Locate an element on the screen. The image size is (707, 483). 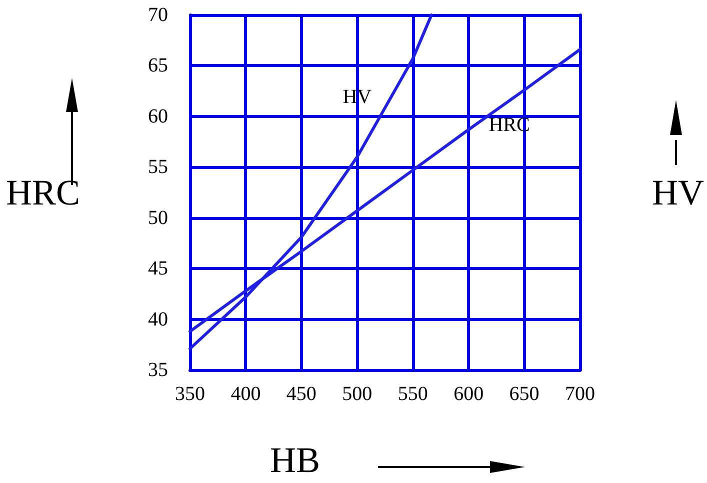
x-tick-label: 650 is located at coordinates (524, 394).